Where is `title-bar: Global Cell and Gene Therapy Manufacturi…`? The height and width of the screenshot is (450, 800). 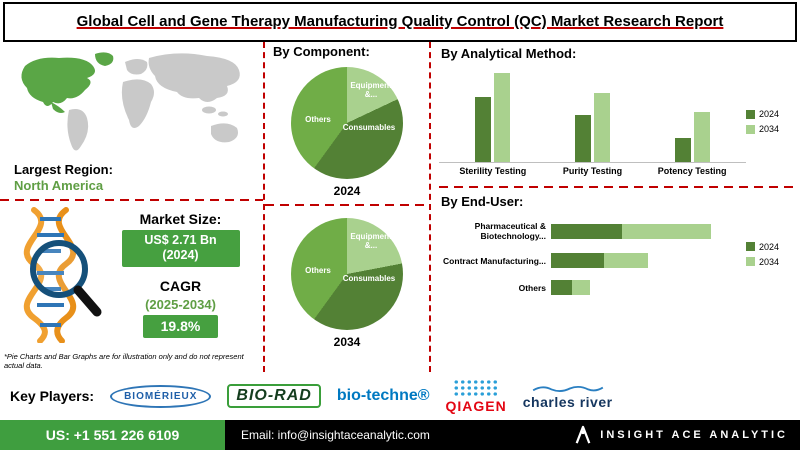
title-bar: Global Cell and Gene Therapy Manufacturi… is located at coordinates (400, 22).